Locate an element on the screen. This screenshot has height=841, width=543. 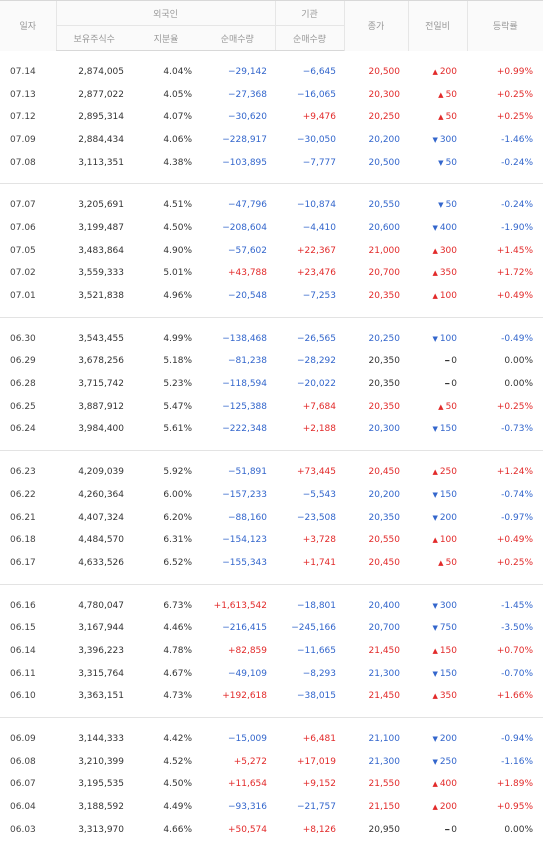
row-close: 21,100 is located at coordinates (376, 739).